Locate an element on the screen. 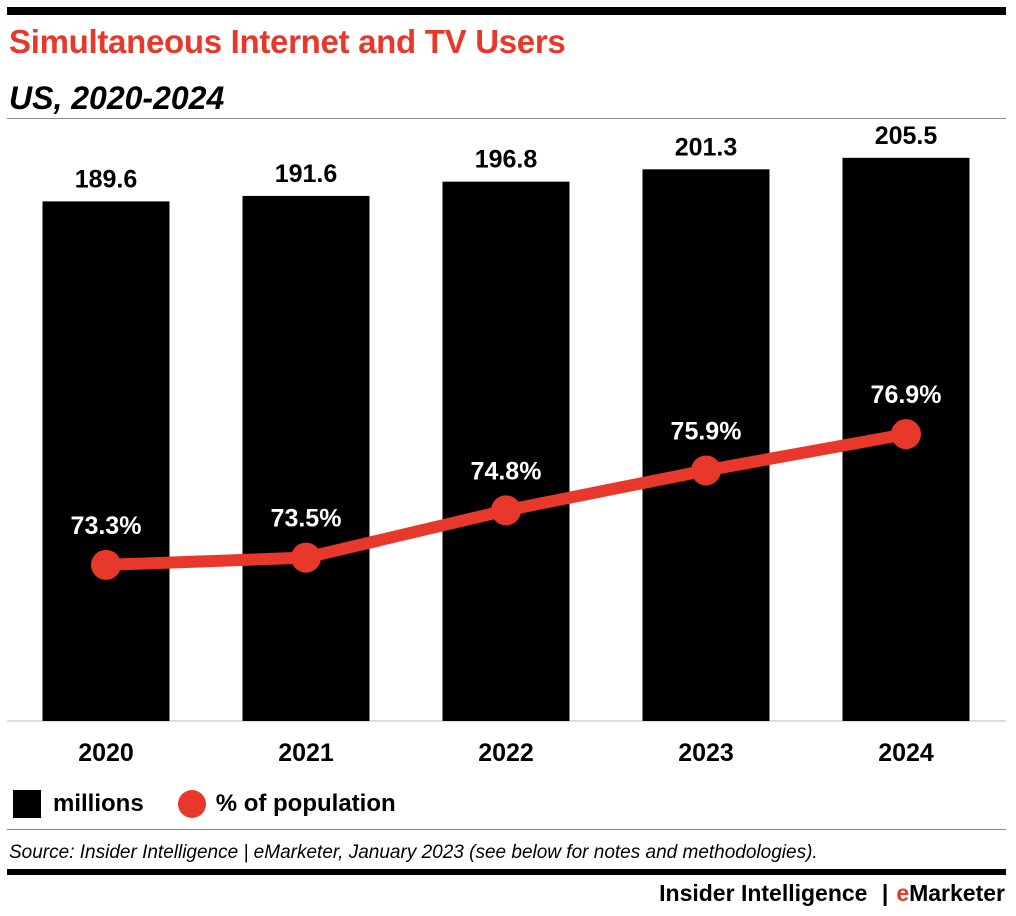 Image resolution: width=1016 pixels, height=916 pixels. brand-logo: Insider Intelligence | eMarketer is located at coordinates (832, 893).